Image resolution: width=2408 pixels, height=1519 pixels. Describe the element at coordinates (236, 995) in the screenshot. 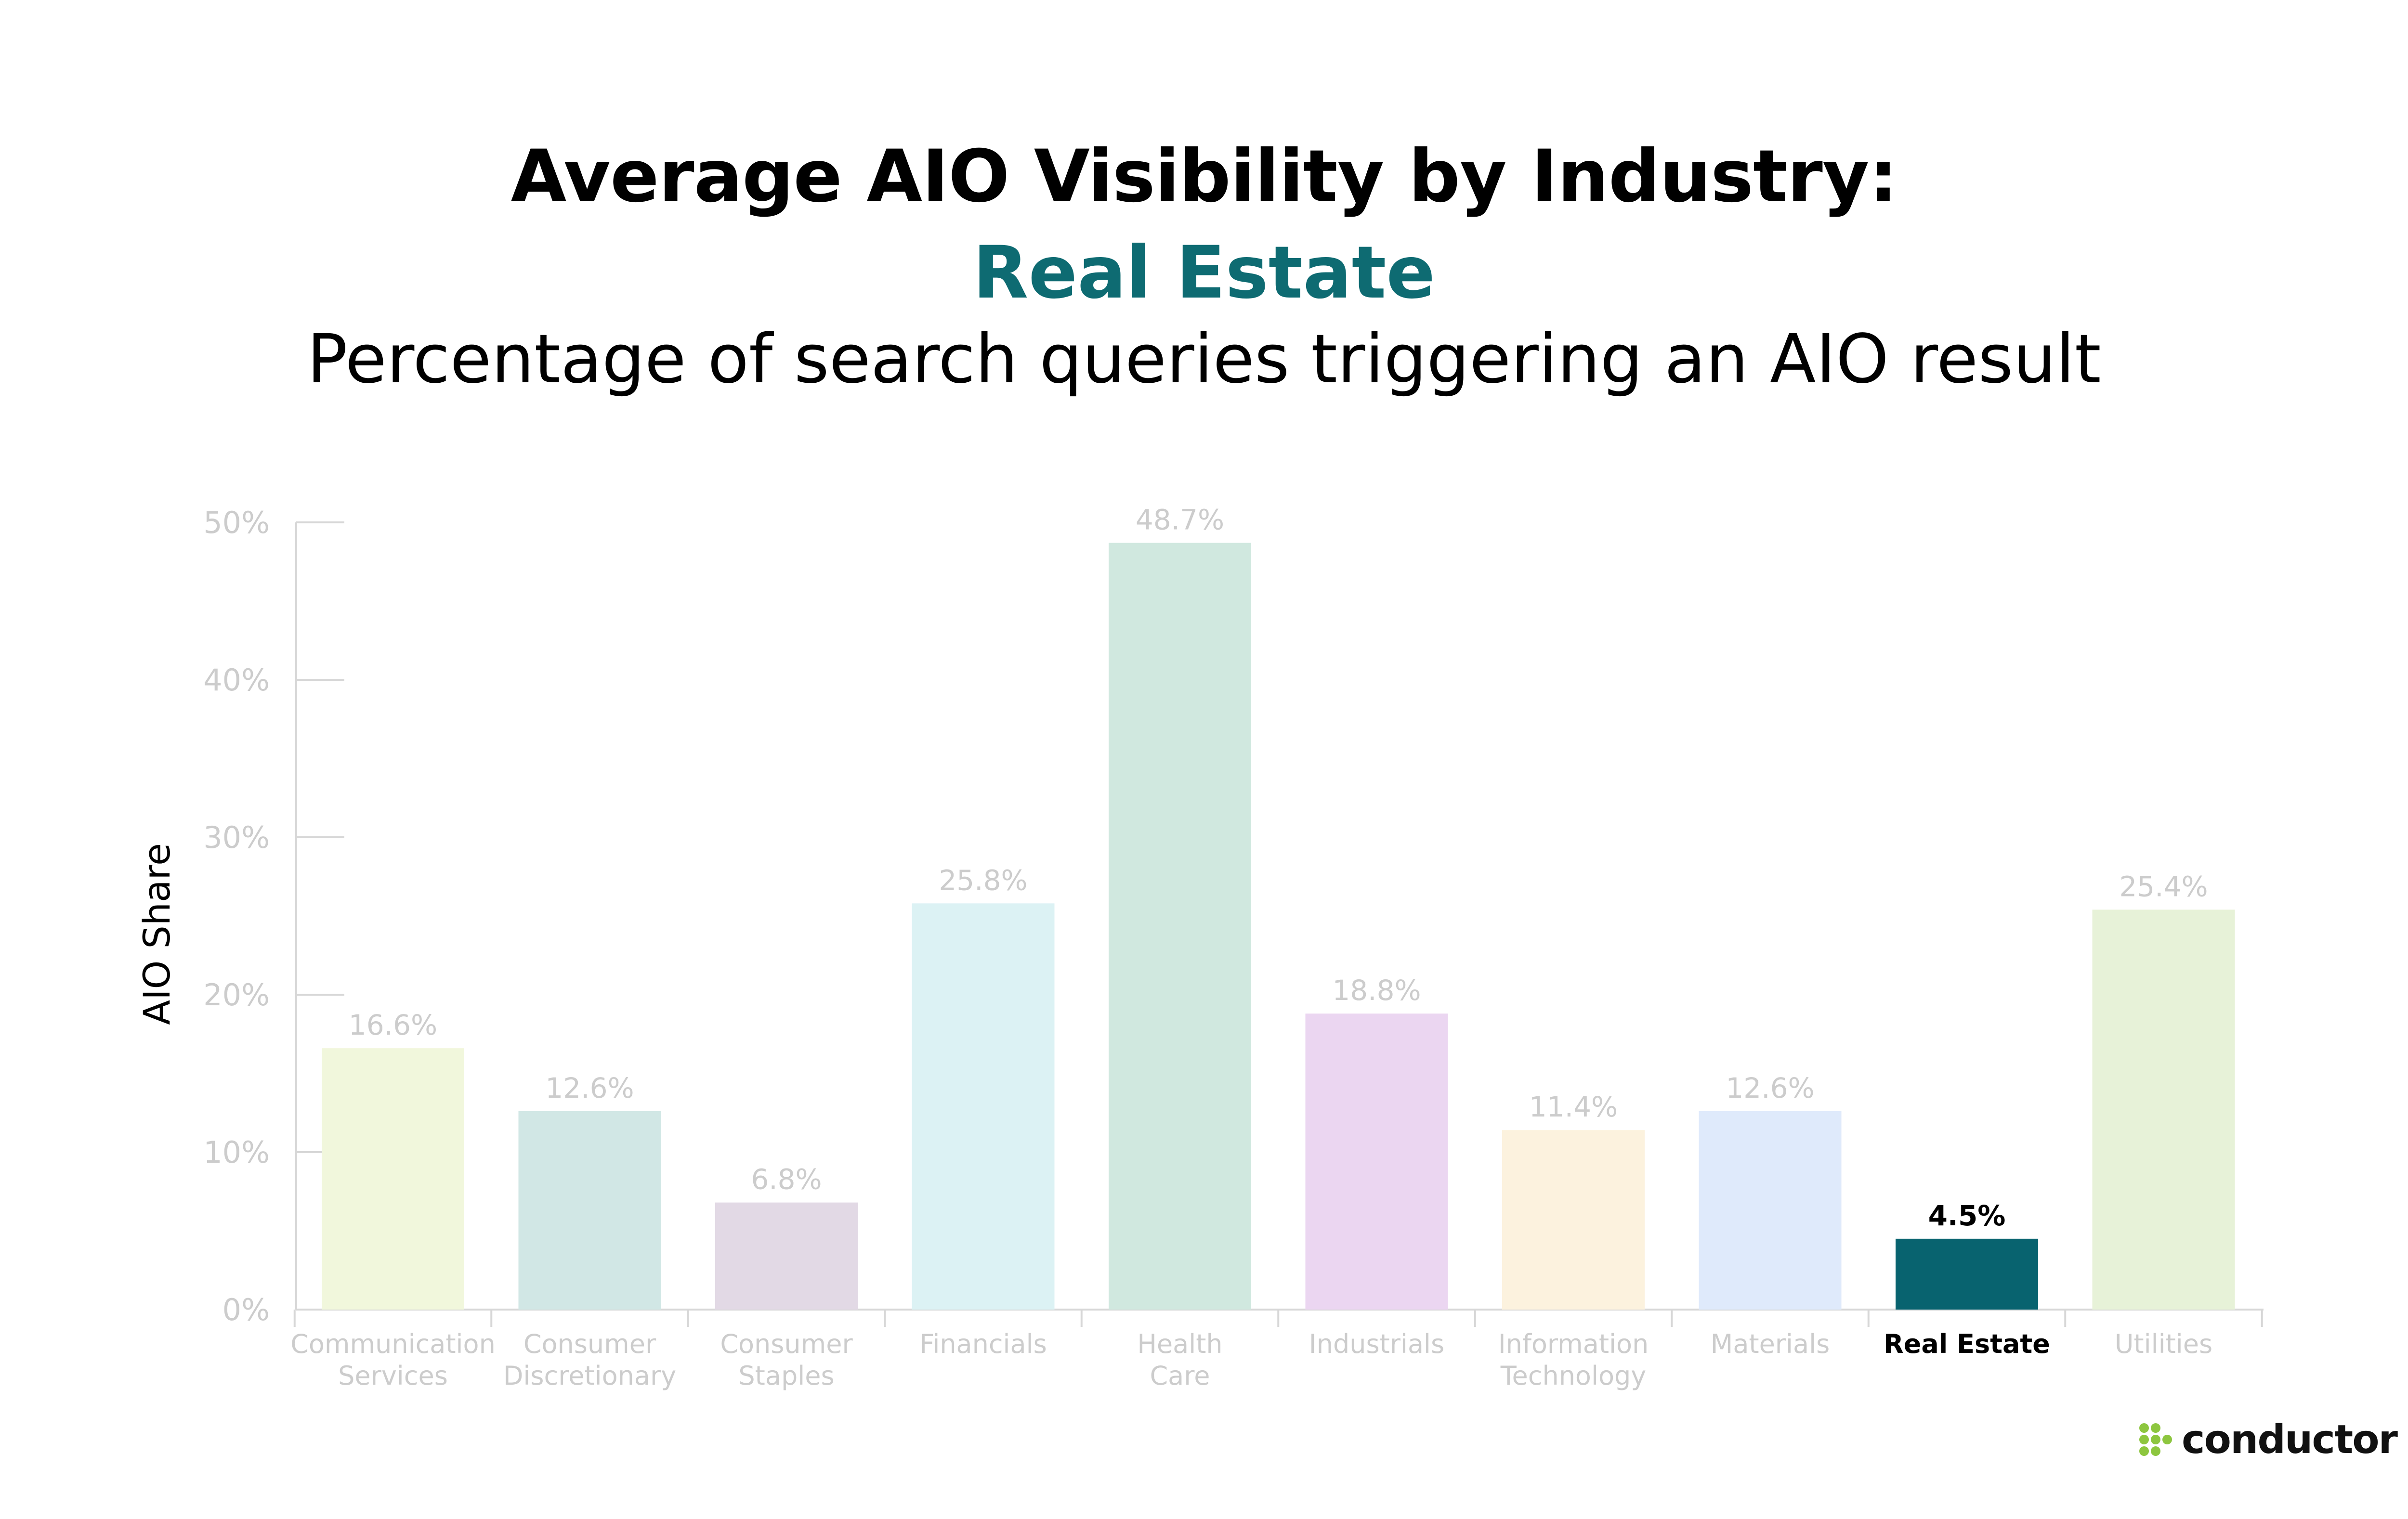

I see `y-tick-label: 20%` at that location.